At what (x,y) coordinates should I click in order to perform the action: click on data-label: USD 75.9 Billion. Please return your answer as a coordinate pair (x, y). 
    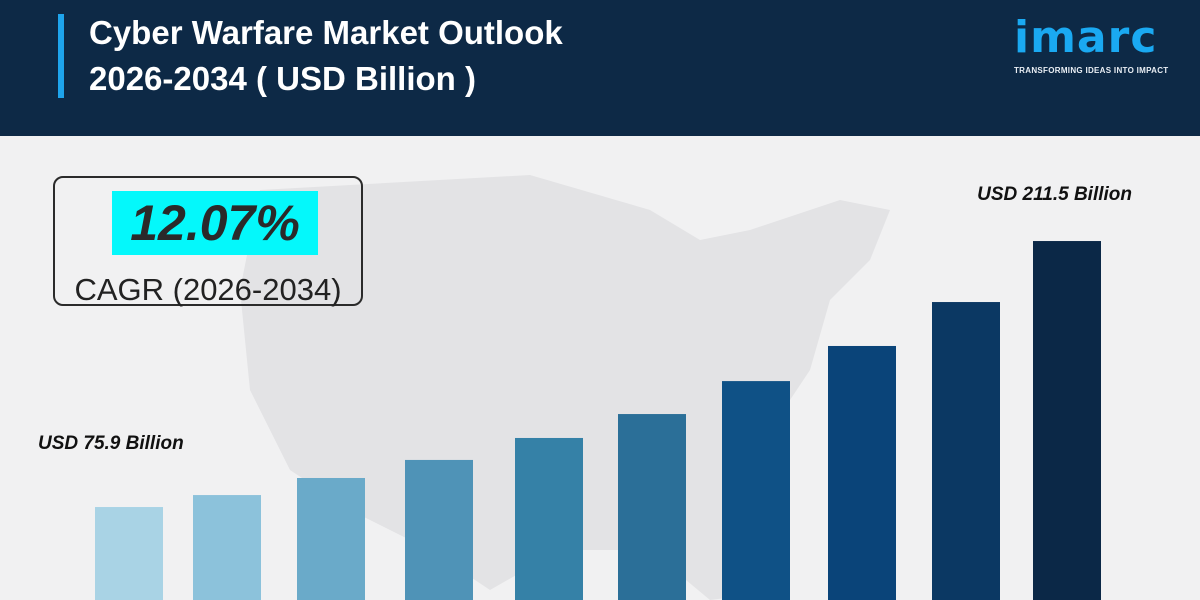
    Looking at the image, I should click on (111, 443).